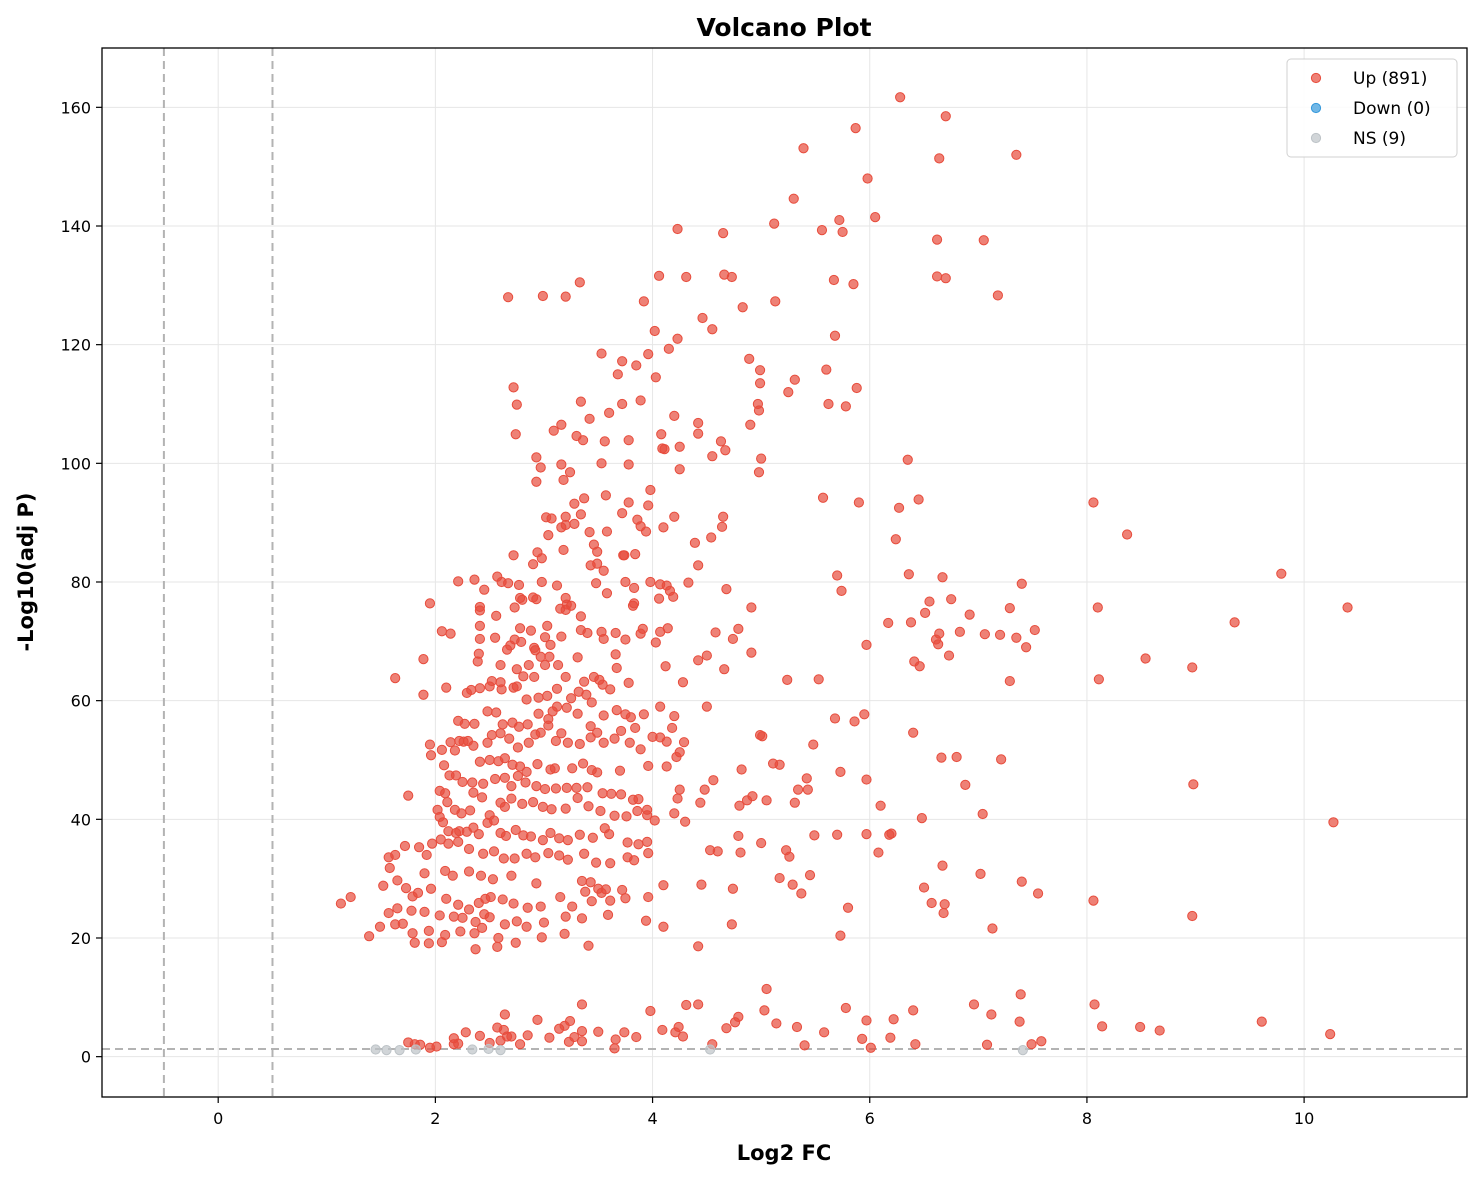 Image resolution: width=1482 pixels, height=1180 pixels. Describe the element at coordinates (386, 1050) in the screenshot. I see `point-ns` at that location.